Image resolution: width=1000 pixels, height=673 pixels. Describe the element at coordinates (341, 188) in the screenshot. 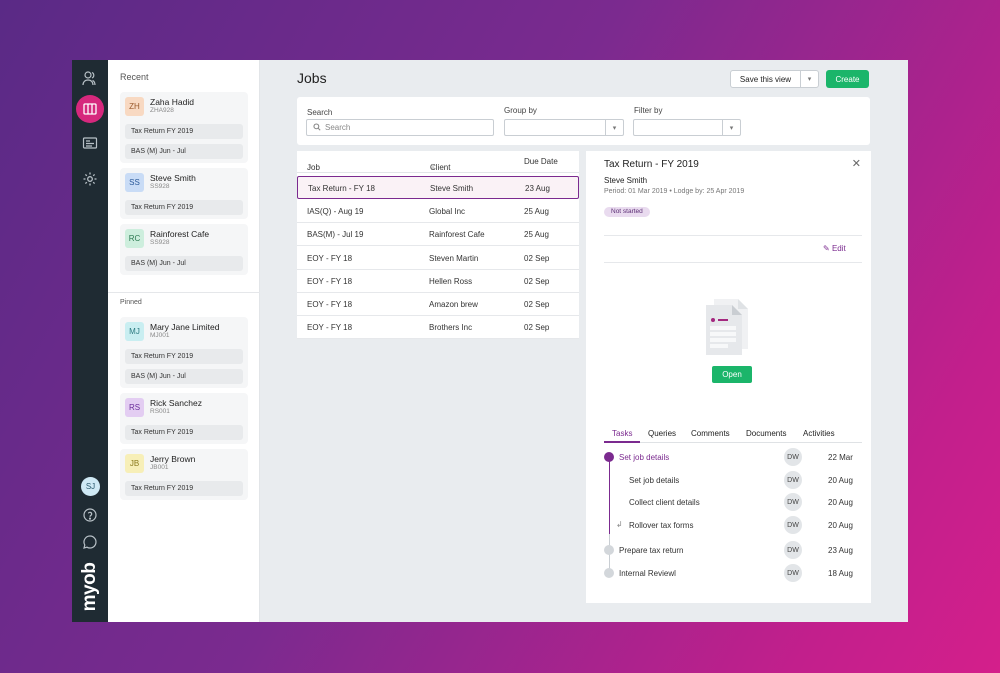

I see `cell-job: Tax Return - FY 18` at that location.